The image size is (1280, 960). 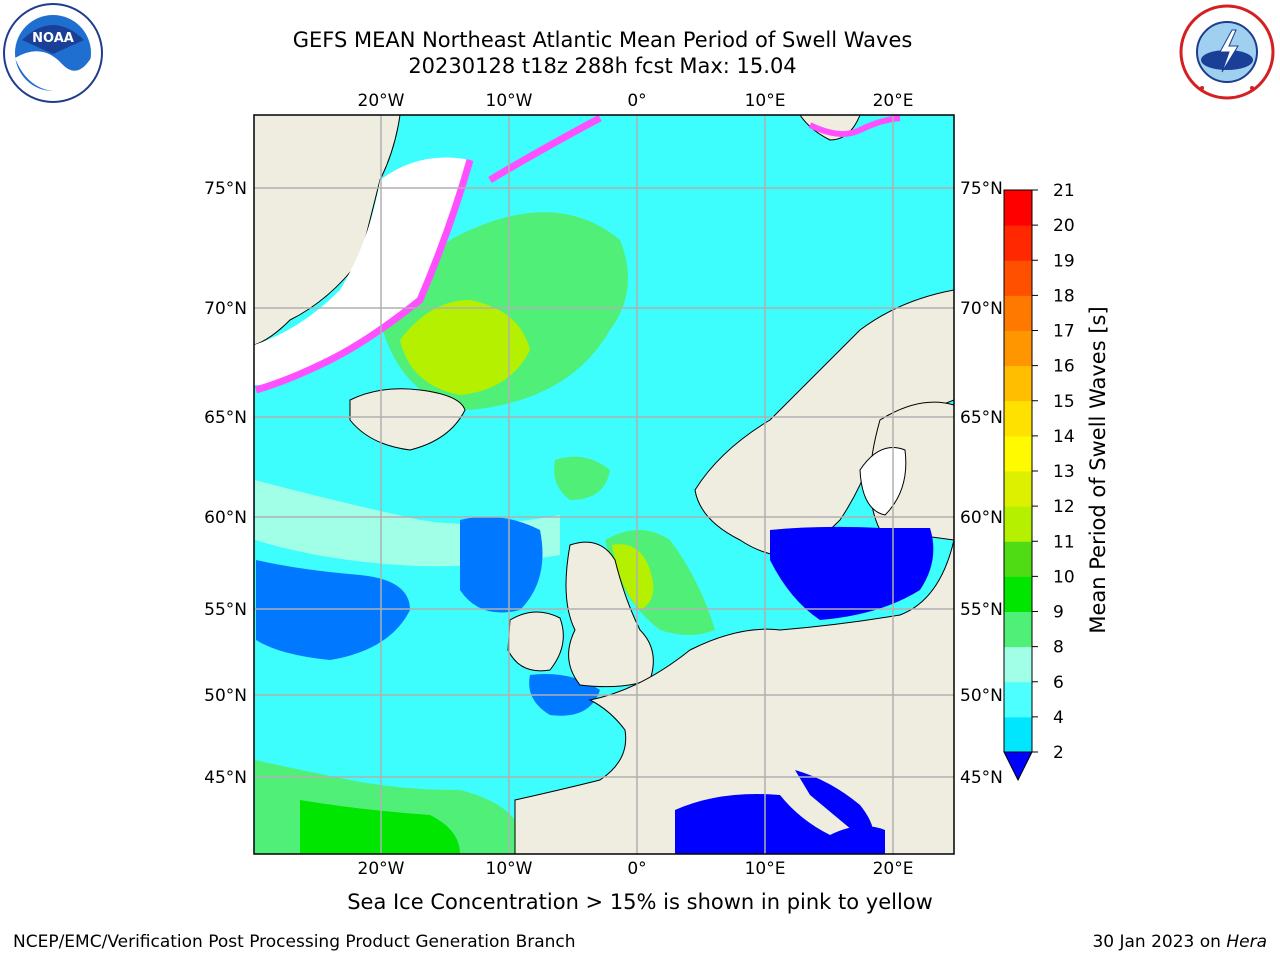 What do you see at coordinates (1098, 470) in the screenshot?
I see `colorbar-title: Mean Period of Swell Waves [s]` at bounding box center [1098, 470].